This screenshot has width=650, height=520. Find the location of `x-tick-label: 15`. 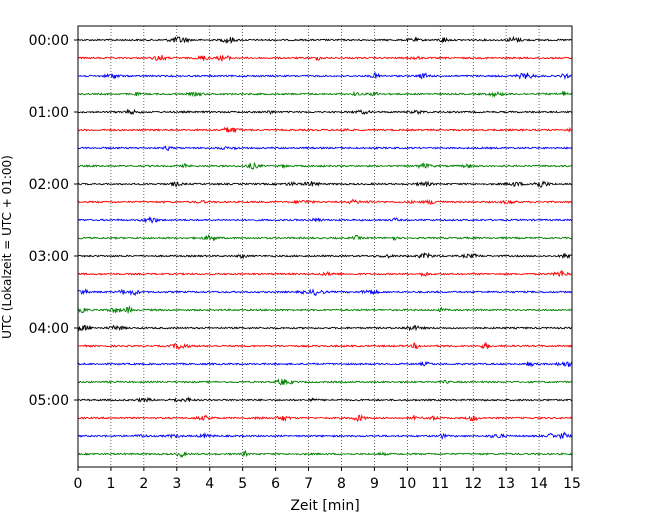

x-tick-label: 15 is located at coordinates (572, 484).